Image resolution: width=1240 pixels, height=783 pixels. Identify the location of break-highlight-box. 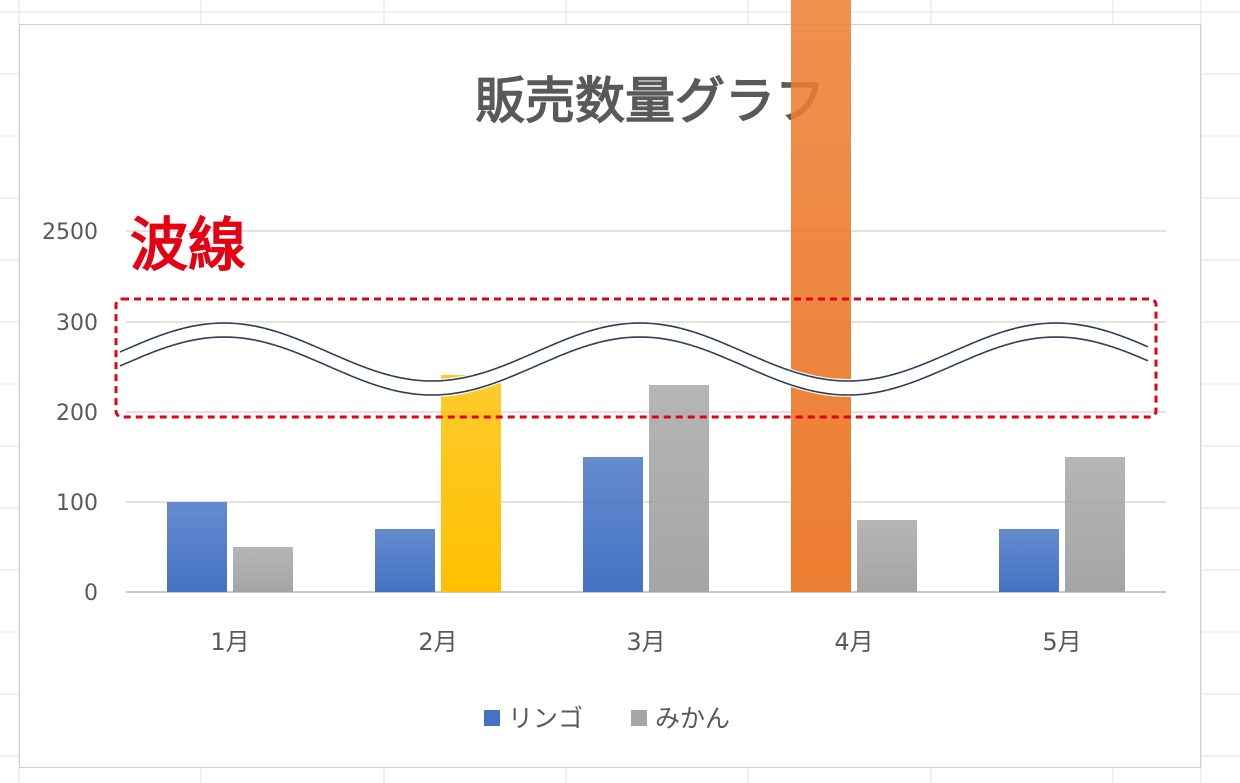
(636, 358).